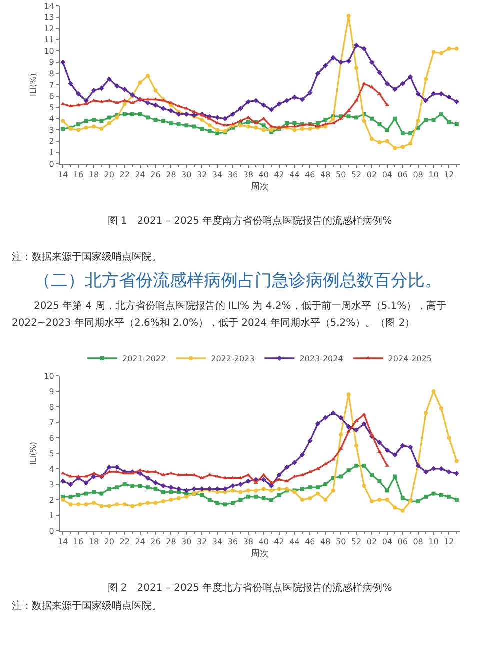 Image resolution: width=500 pixels, height=645 pixels. I want to click on y-tick-label: 11, so click(49, 40).